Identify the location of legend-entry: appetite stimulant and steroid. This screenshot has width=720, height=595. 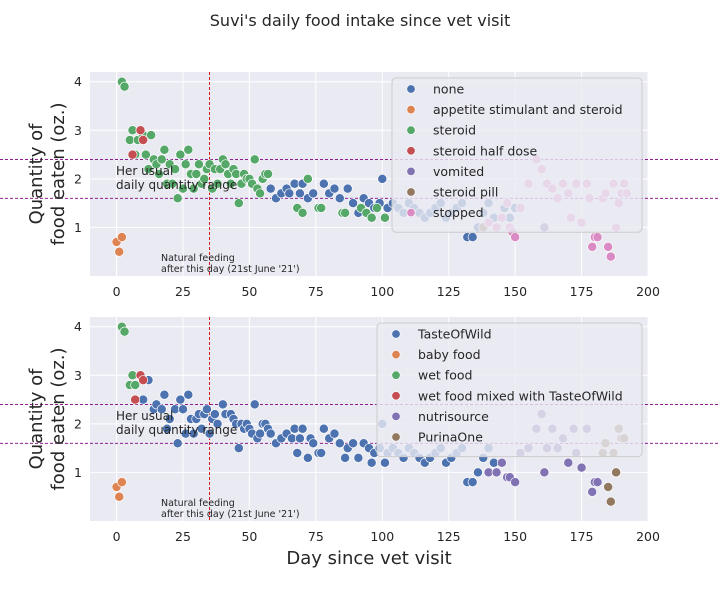
(528, 109).